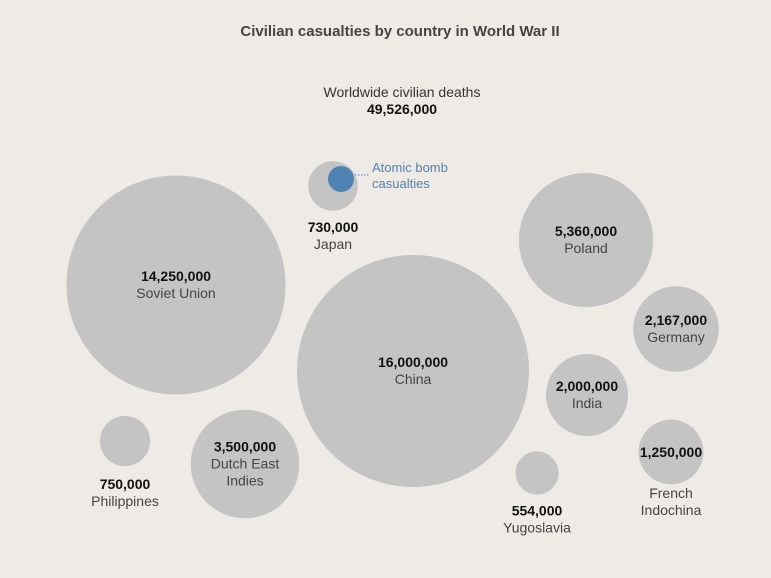 The image size is (771, 578). What do you see at coordinates (410, 167) in the screenshot?
I see `annotation-text: Atomic bomb` at bounding box center [410, 167].